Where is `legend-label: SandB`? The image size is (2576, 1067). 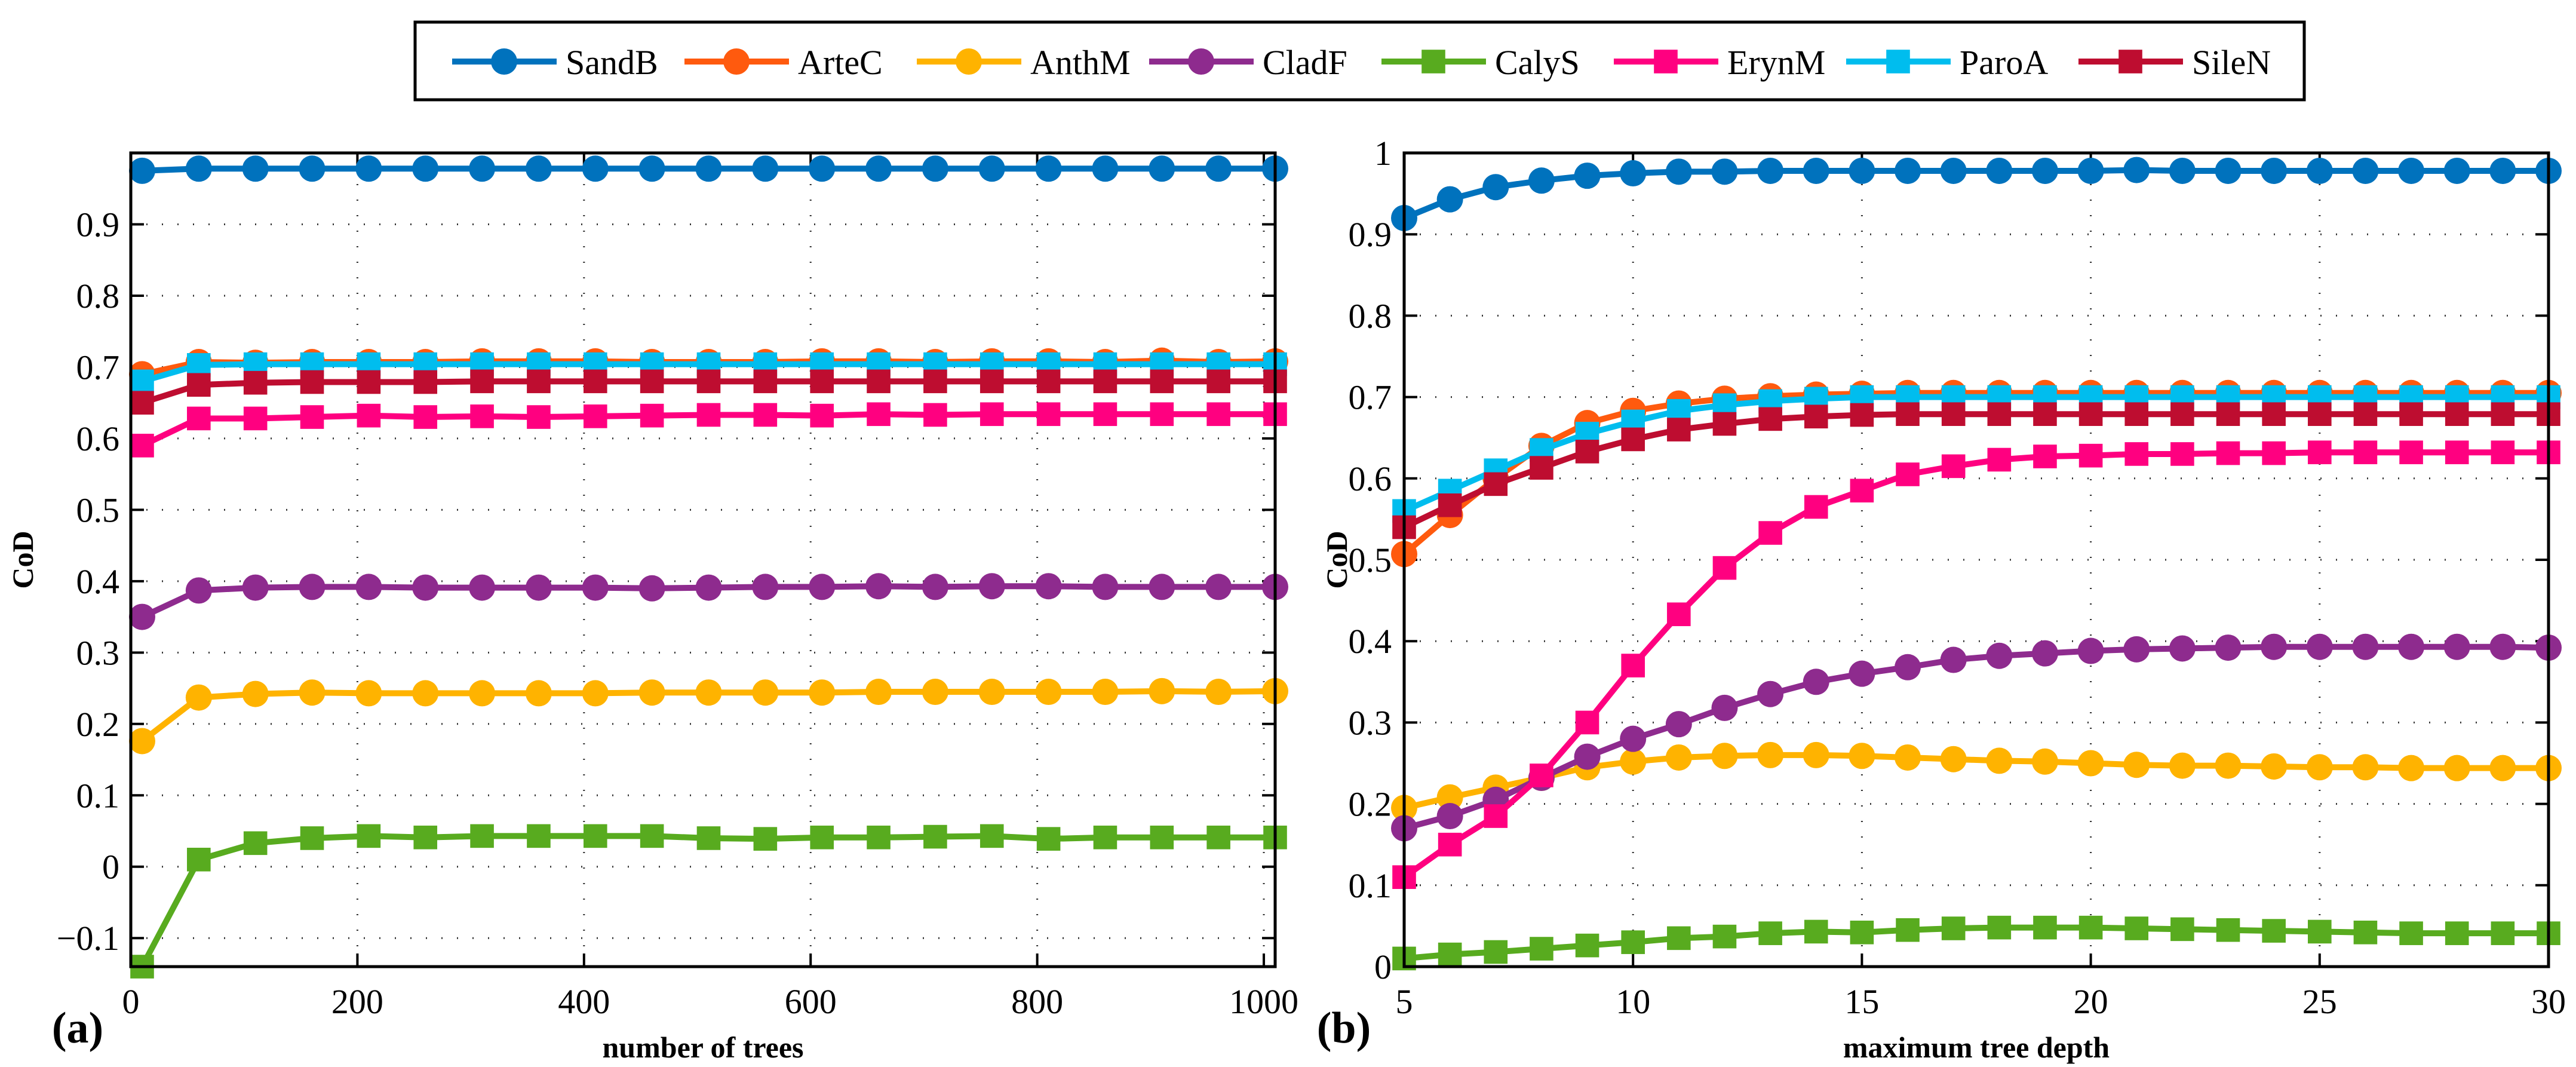 legend-label: SandB is located at coordinates (612, 62).